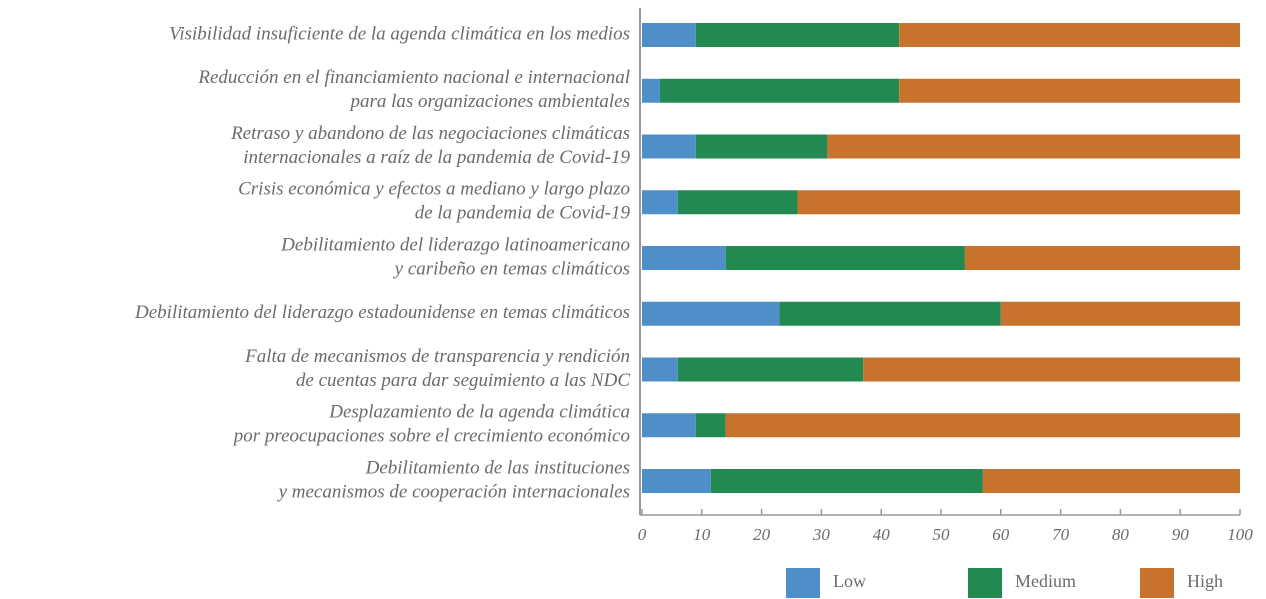  I want to click on x-tick-label: 0, so click(642, 534).